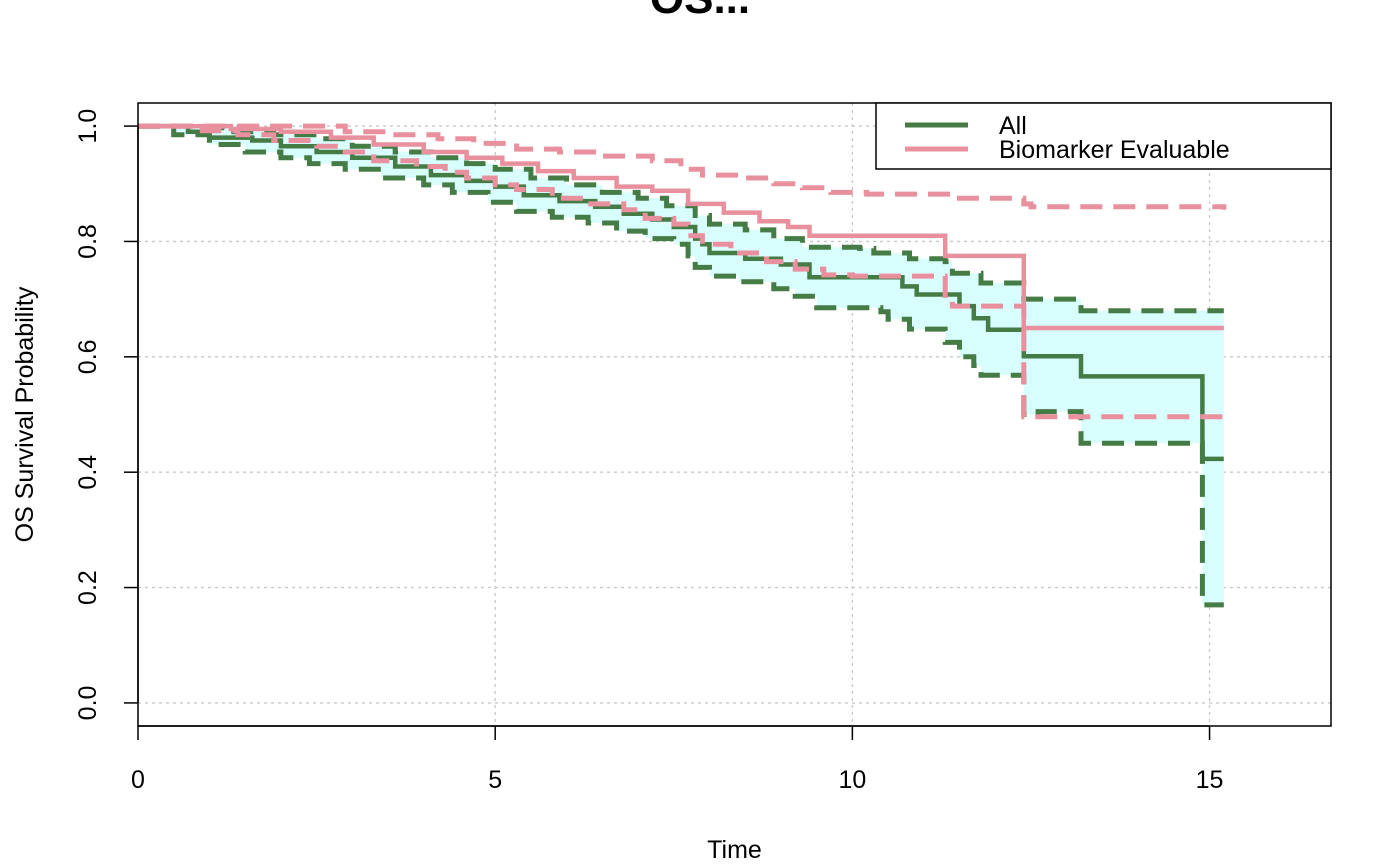 The image size is (1400, 865). Describe the element at coordinates (88, 703) in the screenshot. I see `y-tick-label: 0.0` at that location.